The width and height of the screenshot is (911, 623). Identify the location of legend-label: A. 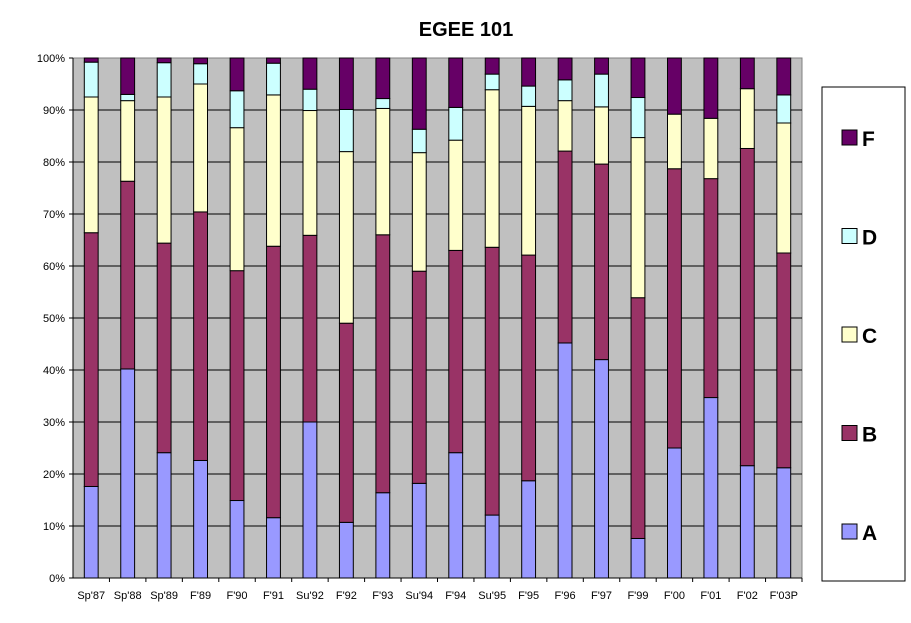
(869, 533).